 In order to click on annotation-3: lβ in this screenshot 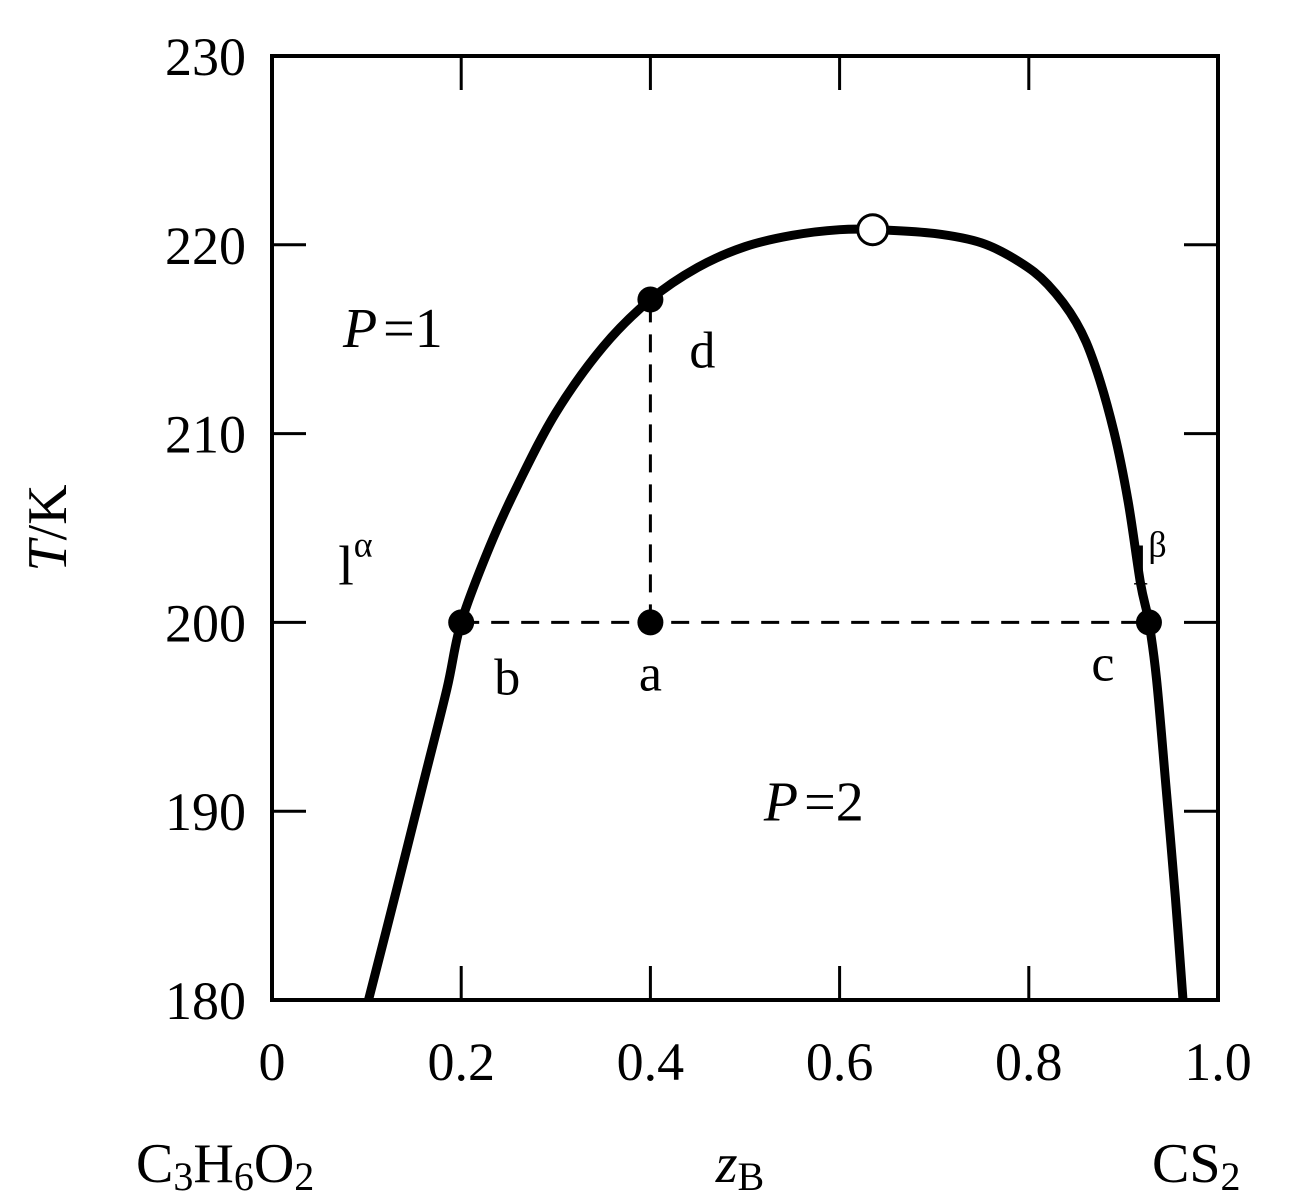, I will do `click(1150, 561)`.